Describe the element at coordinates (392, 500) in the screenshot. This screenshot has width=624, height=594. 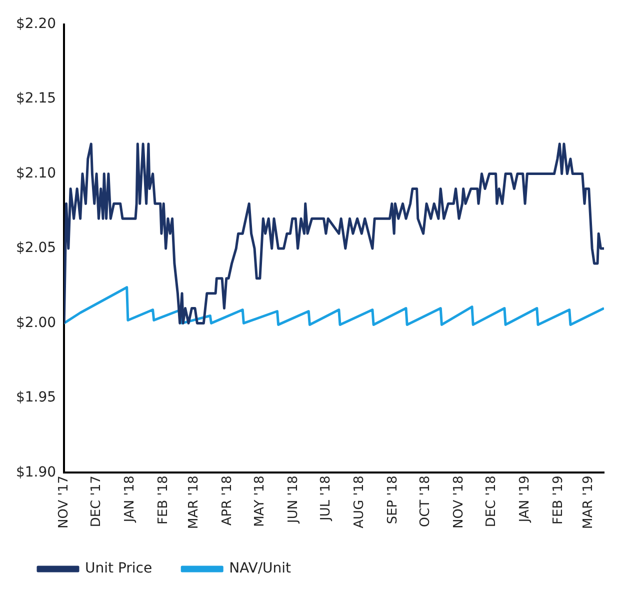
I see `x-tick-label: SEP '18` at that location.